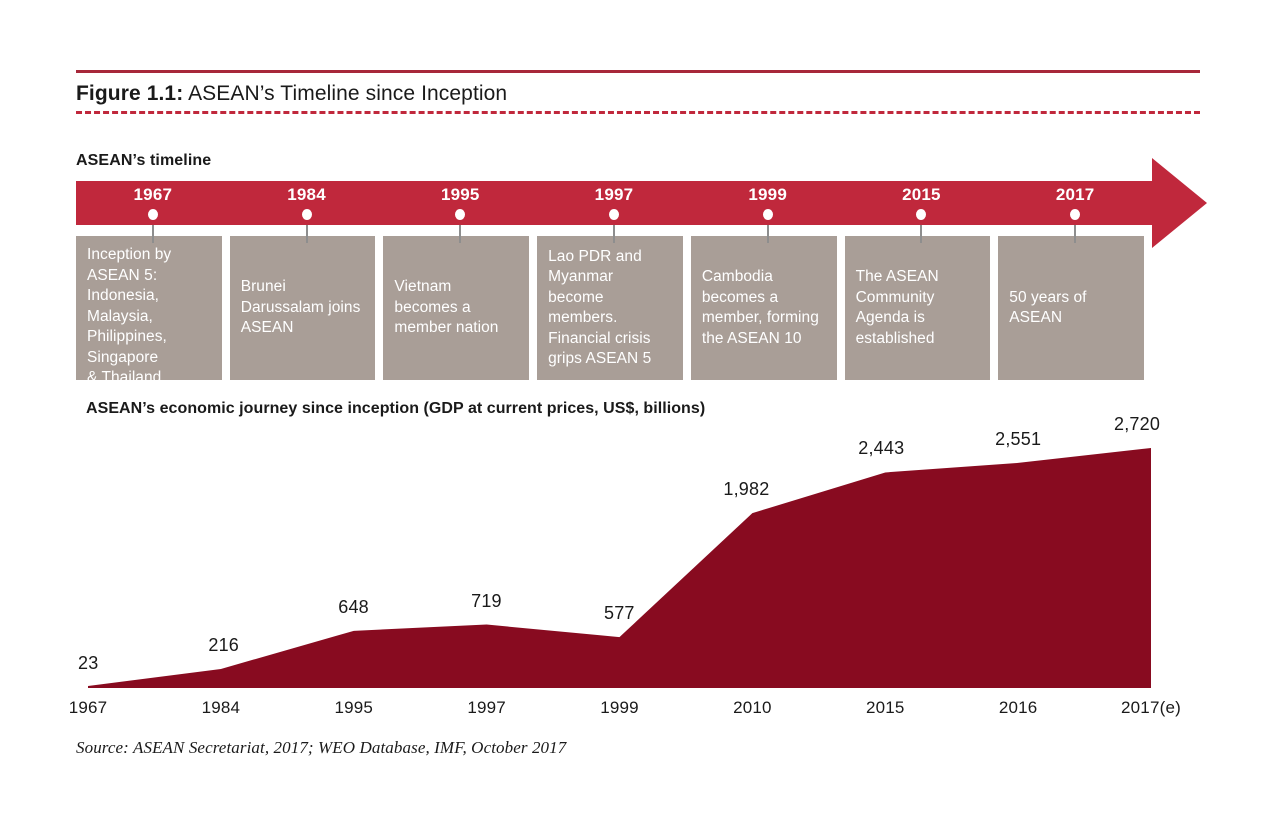  What do you see at coordinates (144, 160) in the screenshot?
I see `timeline-heading: ASEAN’s timeline` at bounding box center [144, 160].